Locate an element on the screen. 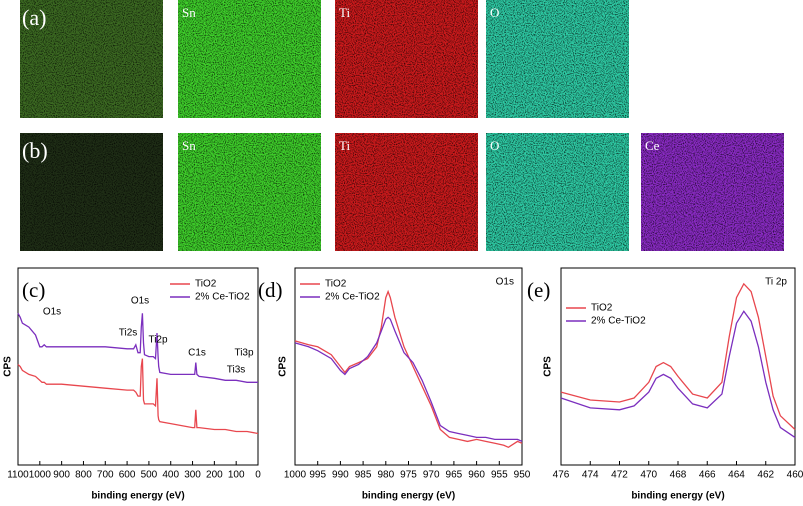  peak-annotation: Ti3p is located at coordinates (244, 353).